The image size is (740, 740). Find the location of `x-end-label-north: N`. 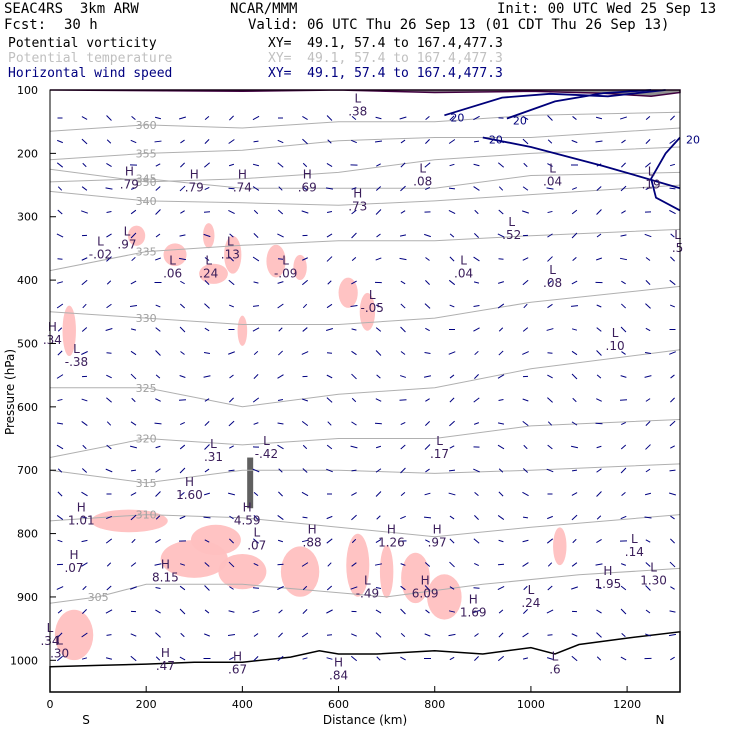

x-end-label-north: N is located at coordinates (660, 720).